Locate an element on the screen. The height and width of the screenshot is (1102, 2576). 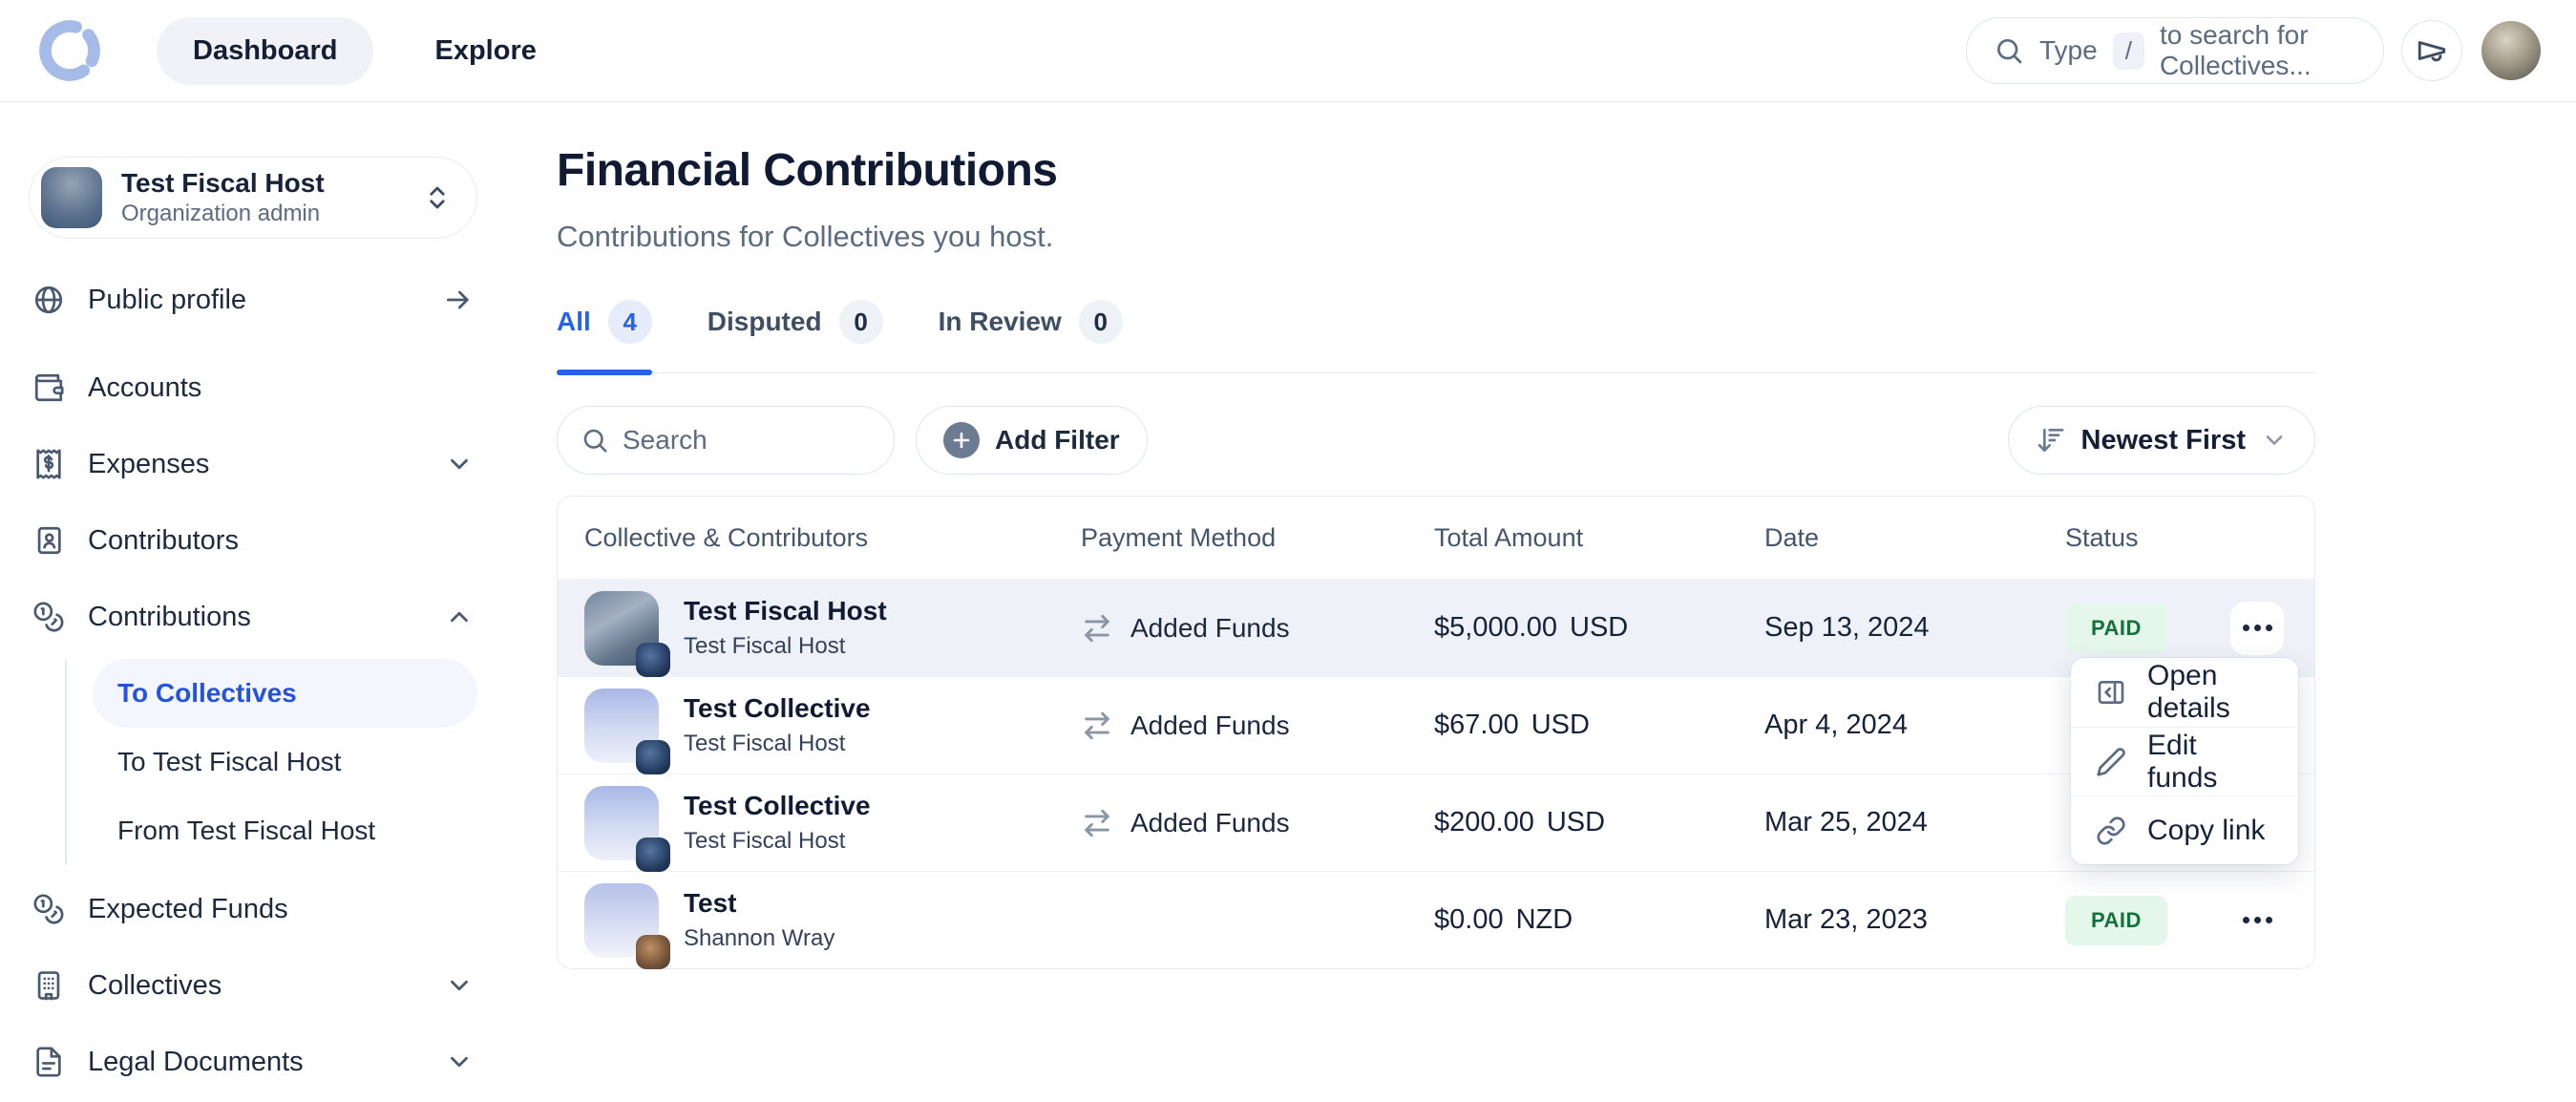
chevrons-up-down-icon is located at coordinates (437, 197).